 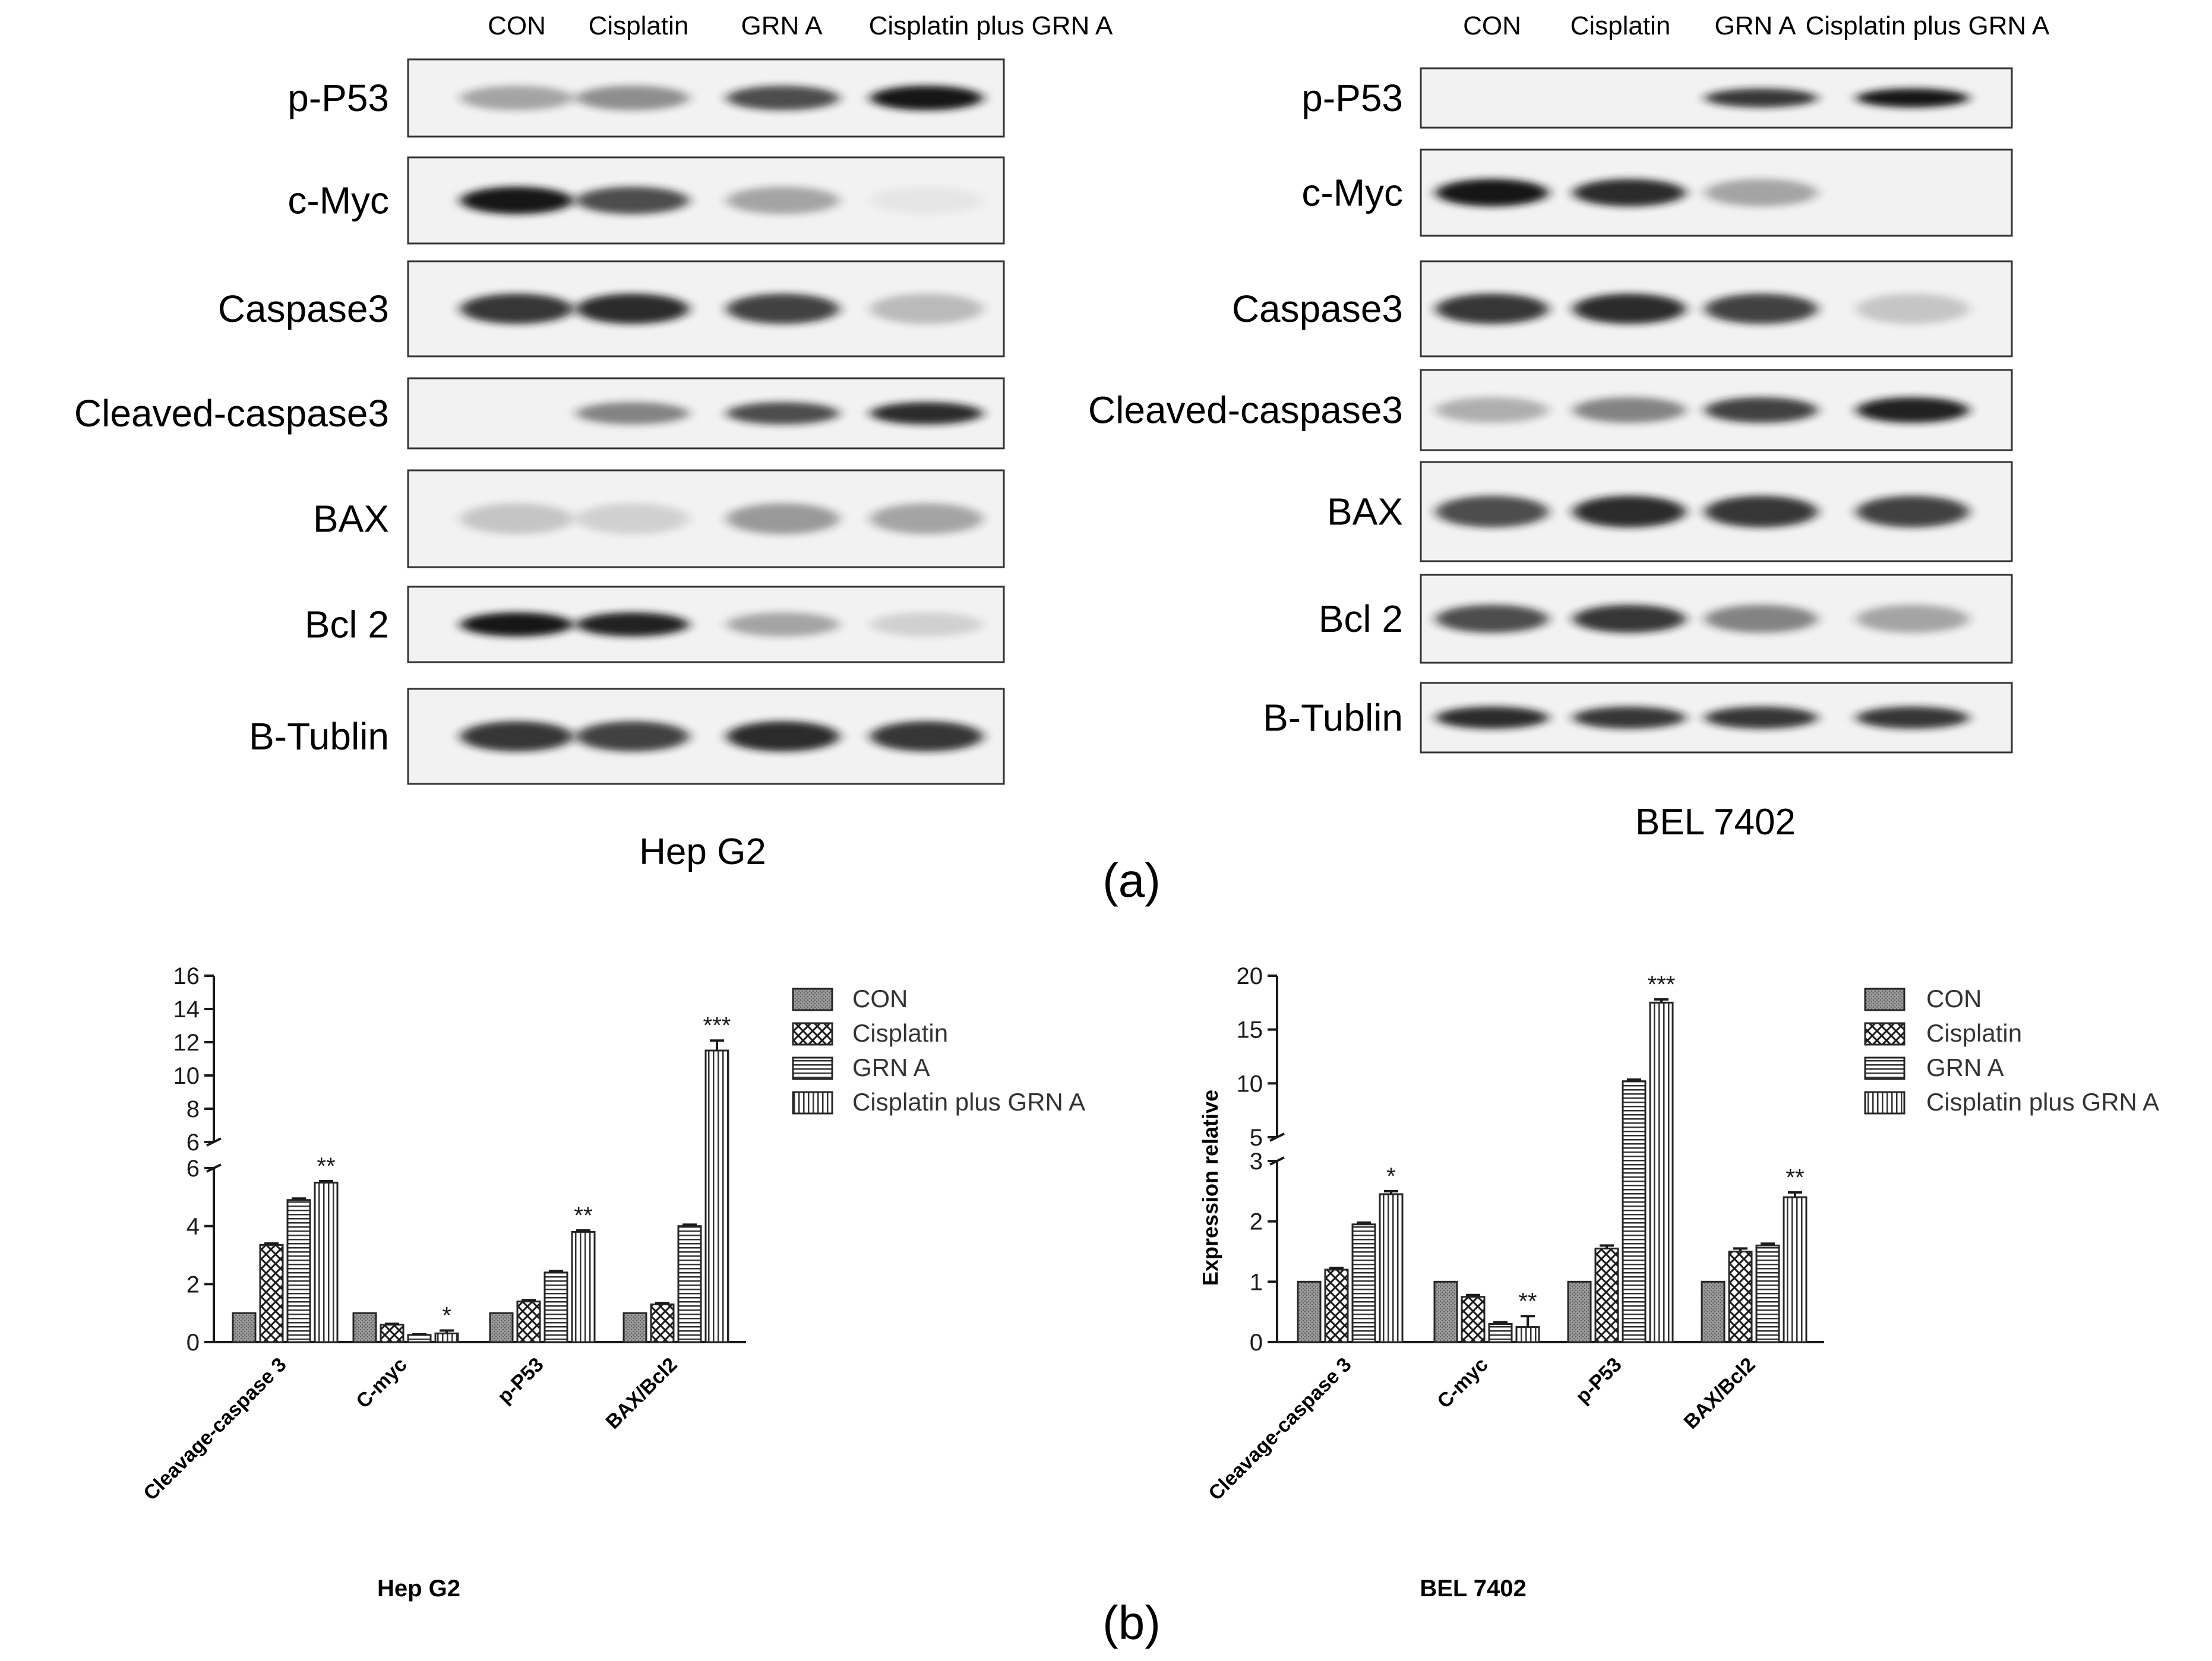 What do you see at coordinates (540, 413) in the screenshot?
I see `blot-row-cleaved-caspase3: Cleaved-caspase3` at bounding box center [540, 413].